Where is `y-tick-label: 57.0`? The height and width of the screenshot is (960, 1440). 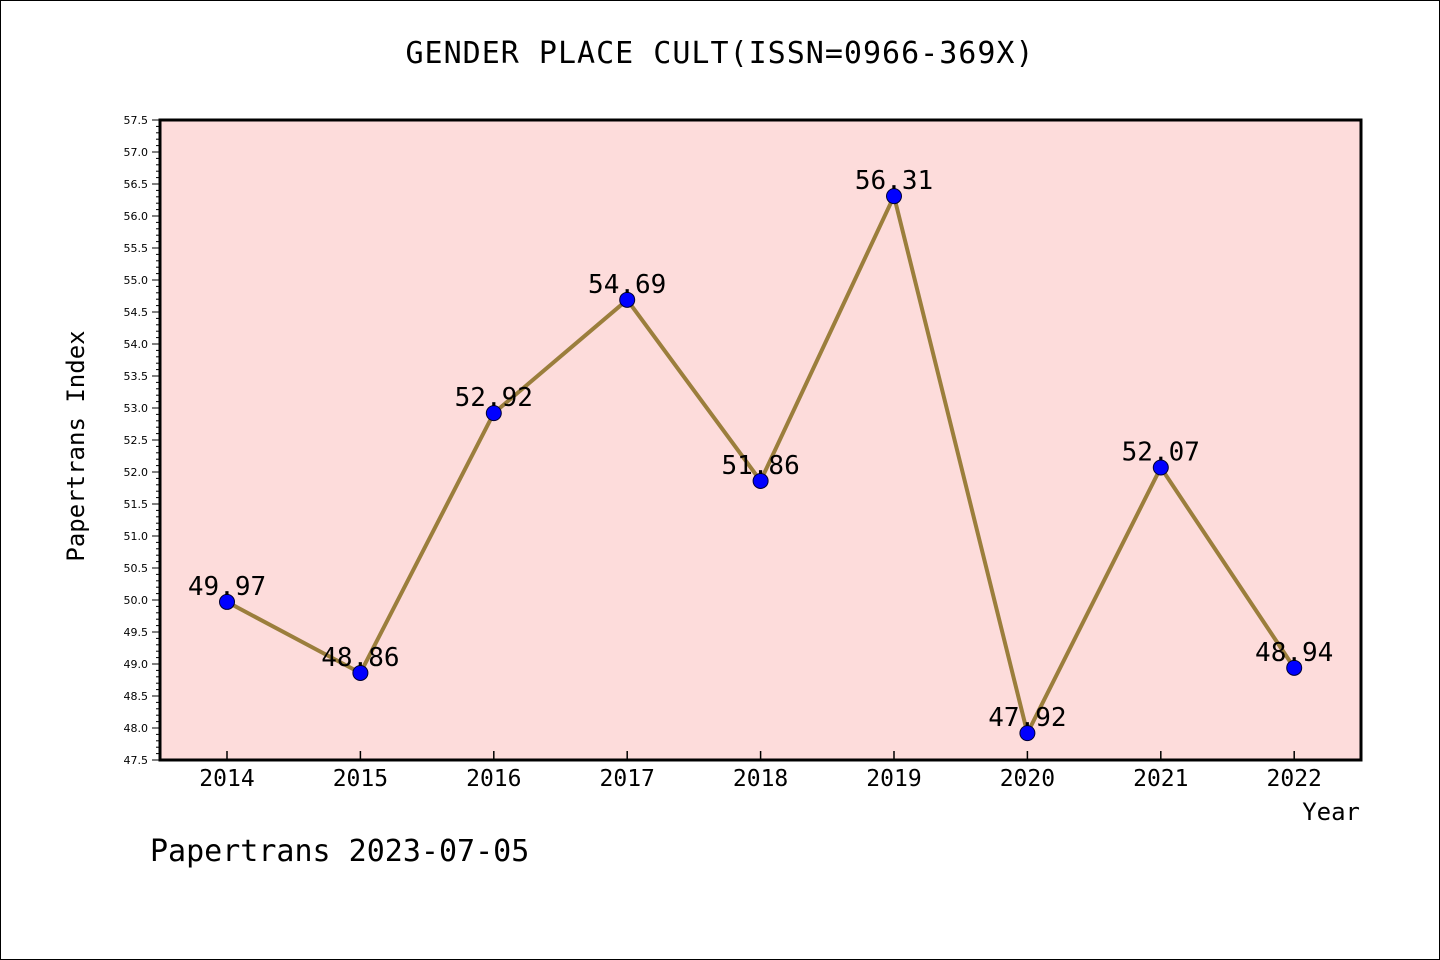
y-tick-label: 57.0 is located at coordinates (136, 152).